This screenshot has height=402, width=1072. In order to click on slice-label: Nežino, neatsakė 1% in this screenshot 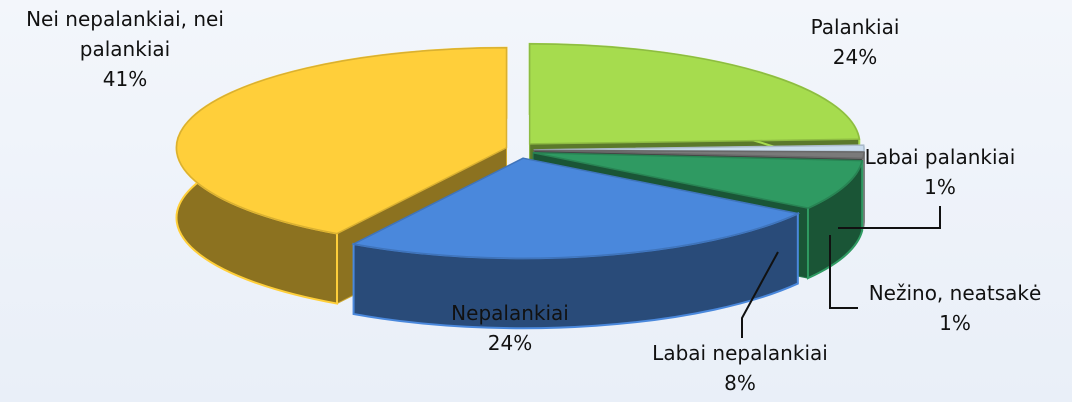, I will do `click(955, 308)`.